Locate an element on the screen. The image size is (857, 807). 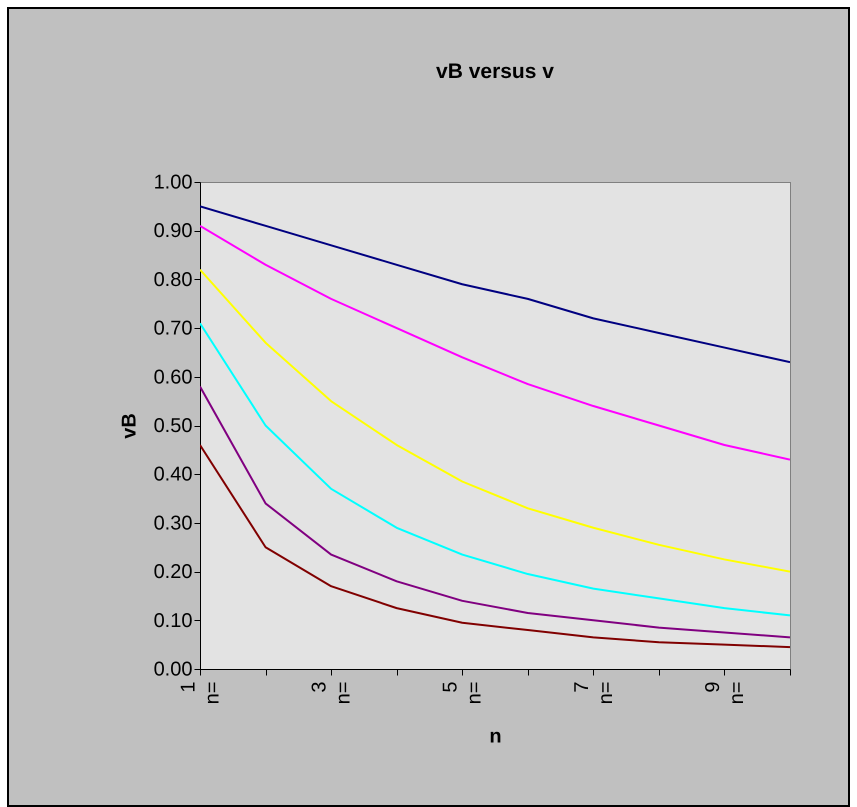
y-tick-label: 0.40 is located at coordinates (173, 475).